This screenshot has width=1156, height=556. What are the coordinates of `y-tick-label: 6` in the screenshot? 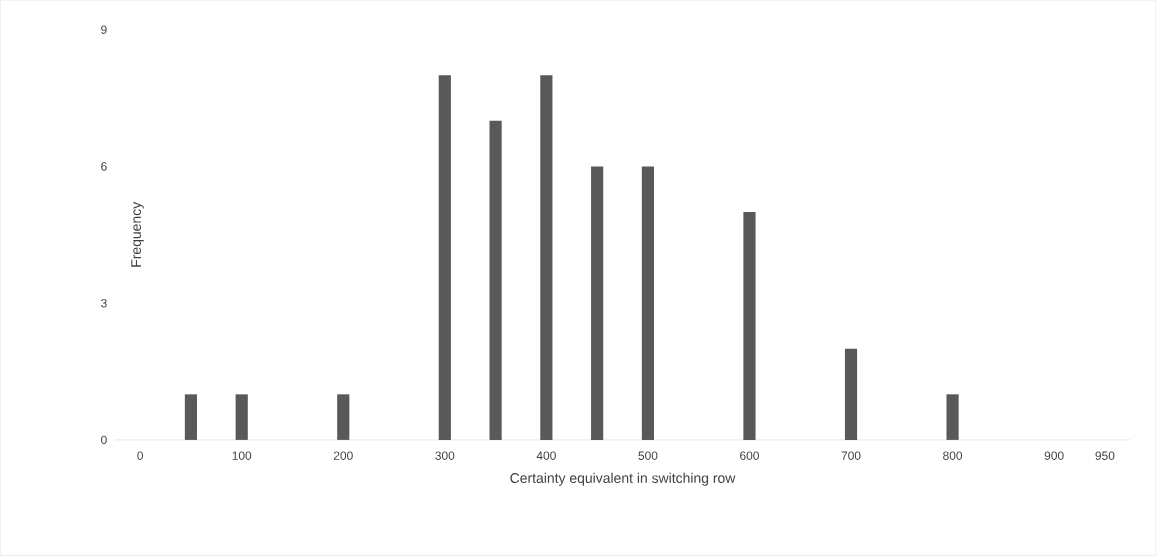 It's located at (104, 166).